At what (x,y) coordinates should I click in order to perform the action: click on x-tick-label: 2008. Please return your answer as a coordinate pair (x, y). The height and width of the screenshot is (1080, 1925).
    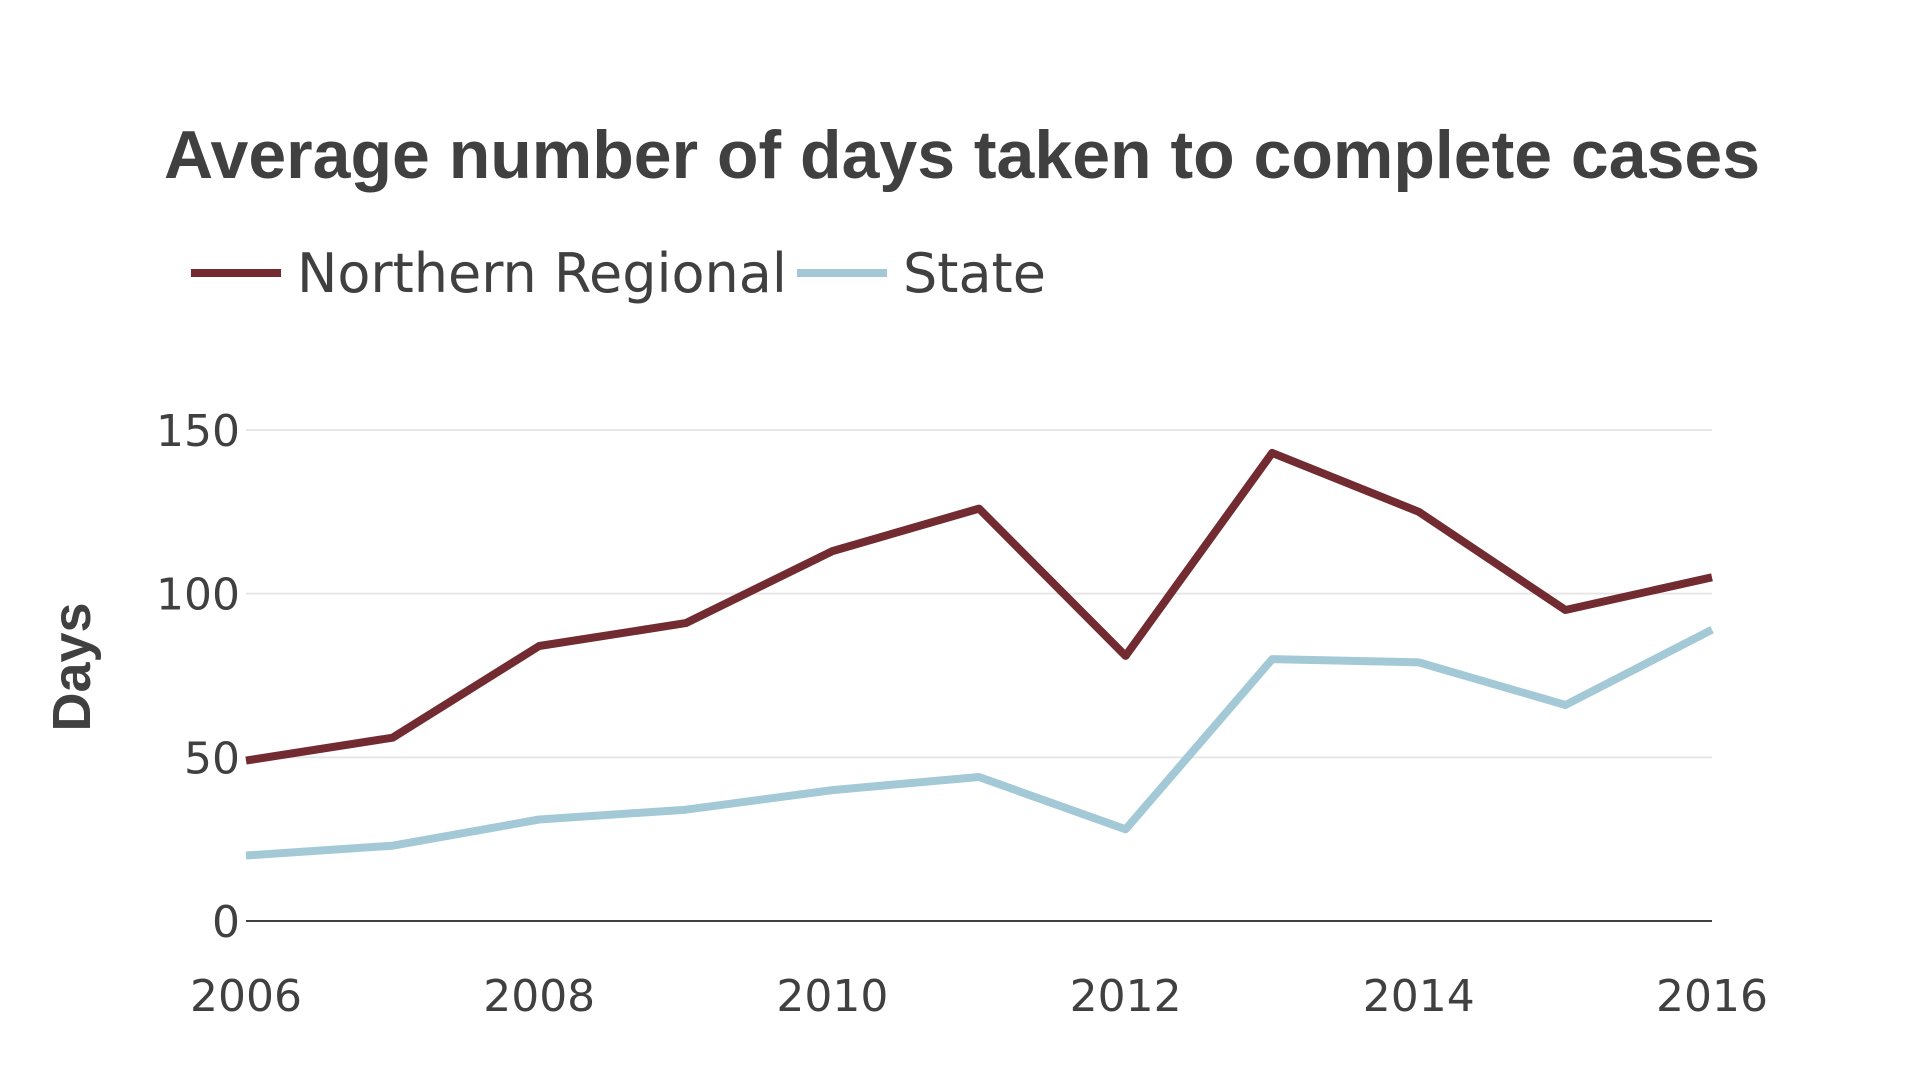
    Looking at the image, I should click on (539, 996).